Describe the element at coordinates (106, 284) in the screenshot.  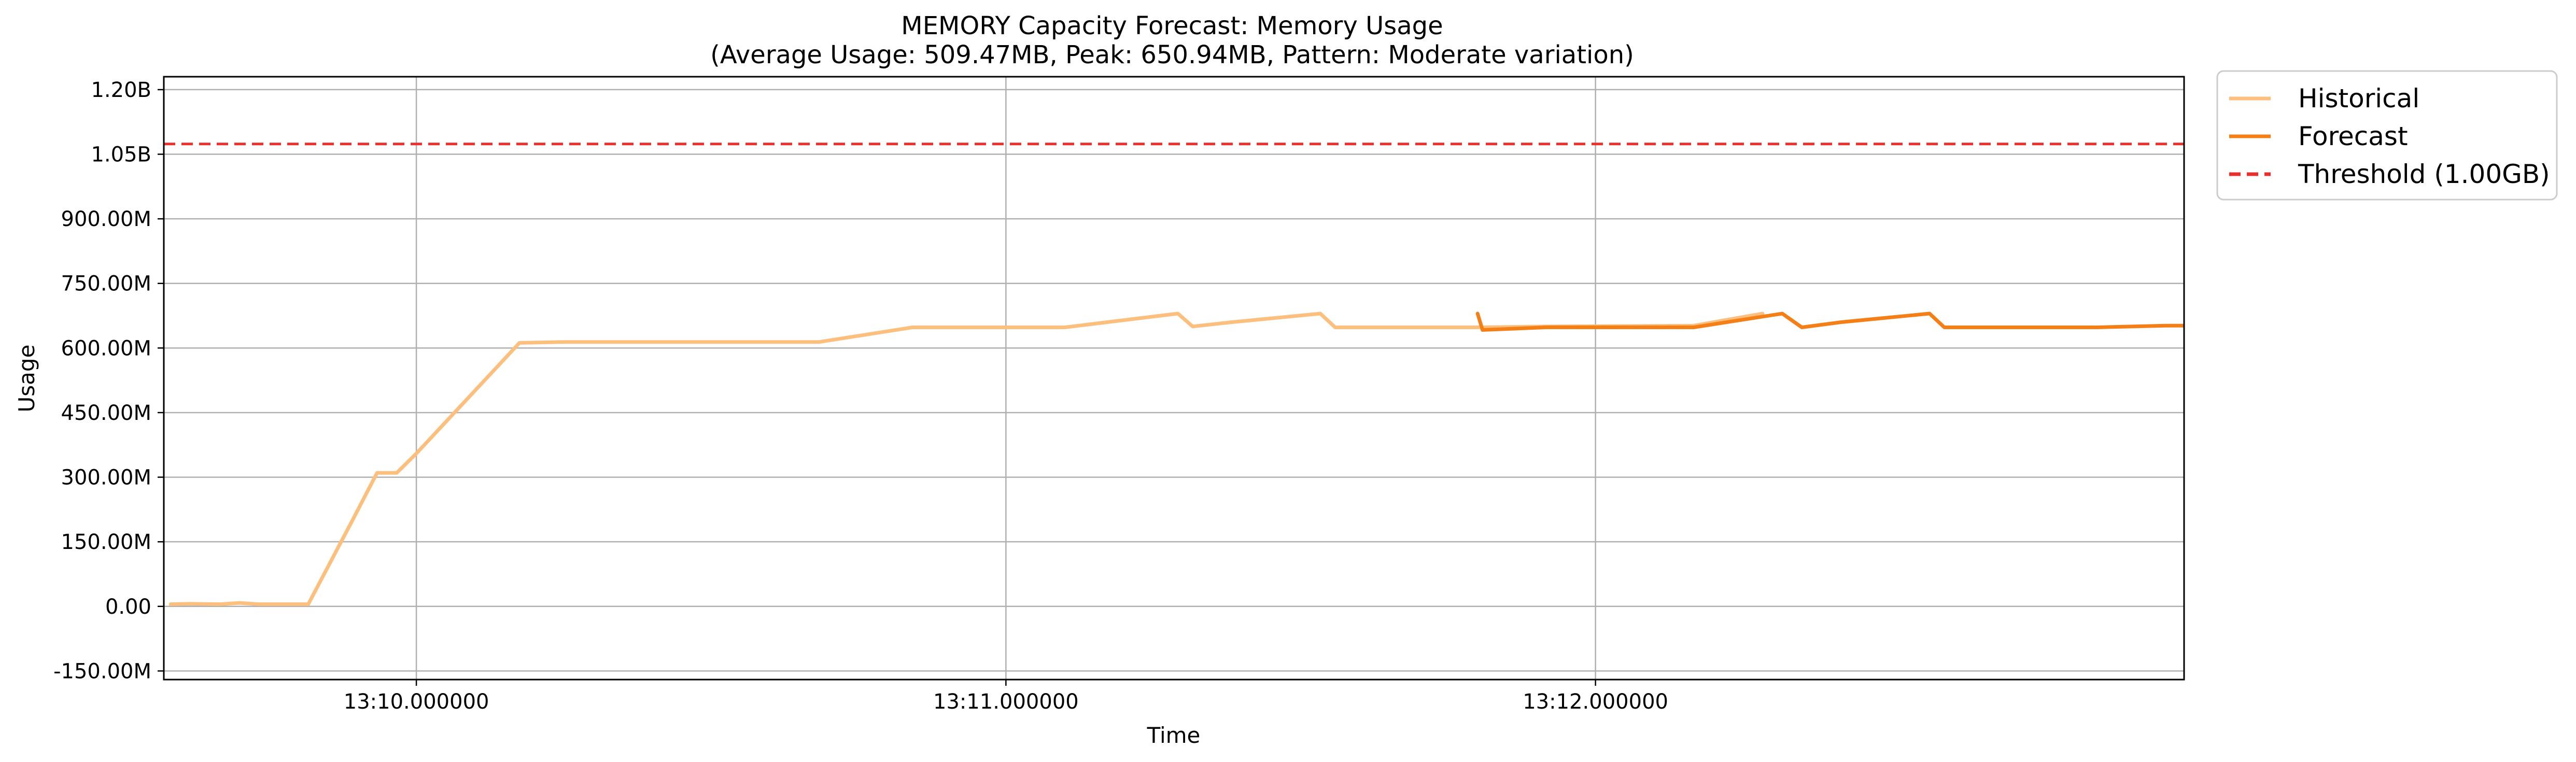
I see `y-tick-label: 750.00M` at that location.